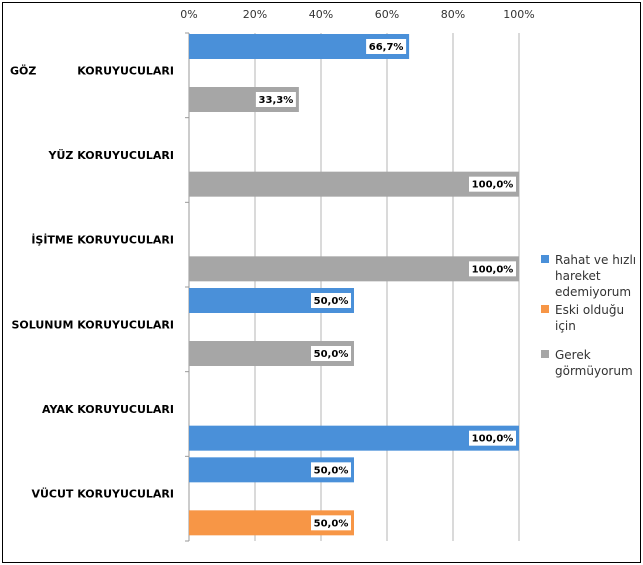 Image resolution: width=643 pixels, height=565 pixels. Describe the element at coordinates (102, 240) in the screenshot. I see `category-label: İŞİTME KORUYUCULARI` at that location.